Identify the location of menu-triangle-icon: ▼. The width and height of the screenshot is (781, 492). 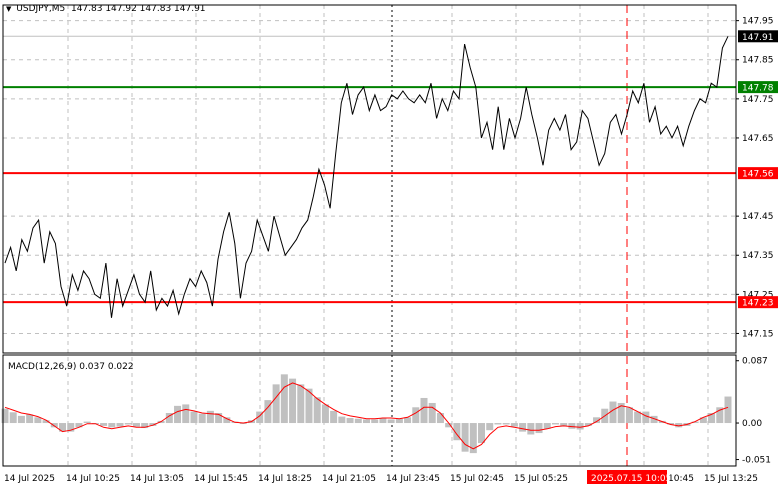
(9, 9).